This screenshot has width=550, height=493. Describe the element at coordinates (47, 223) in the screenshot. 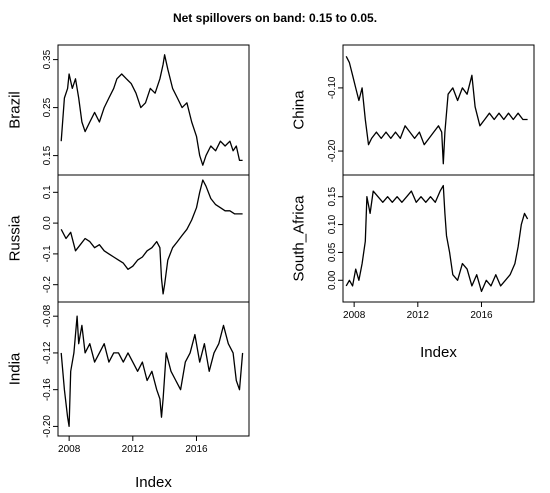

I see `y-tick-label: 0.0` at that location.